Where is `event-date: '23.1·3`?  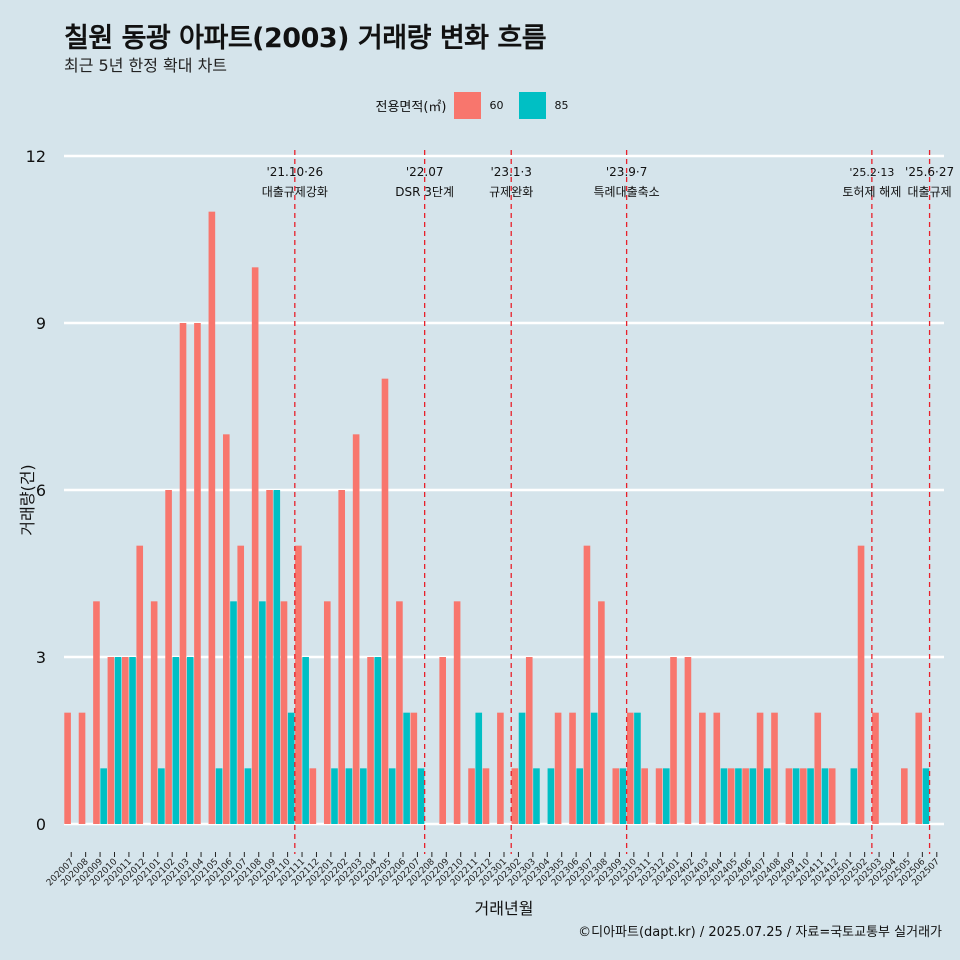 event-date: '23.1·3 is located at coordinates (510, 172).